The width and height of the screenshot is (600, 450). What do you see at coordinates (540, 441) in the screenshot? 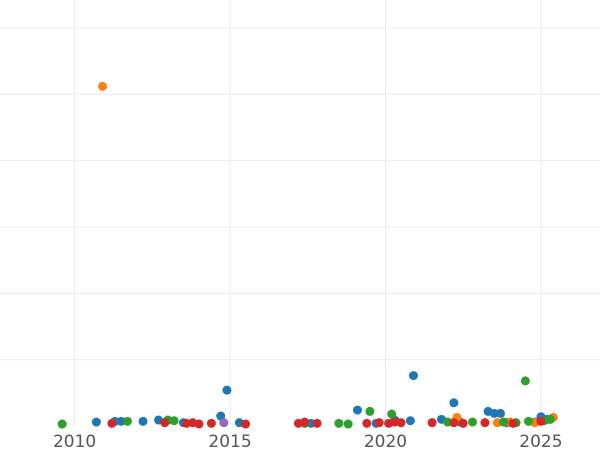
I see `x-tick-label: 2025` at bounding box center [540, 441].